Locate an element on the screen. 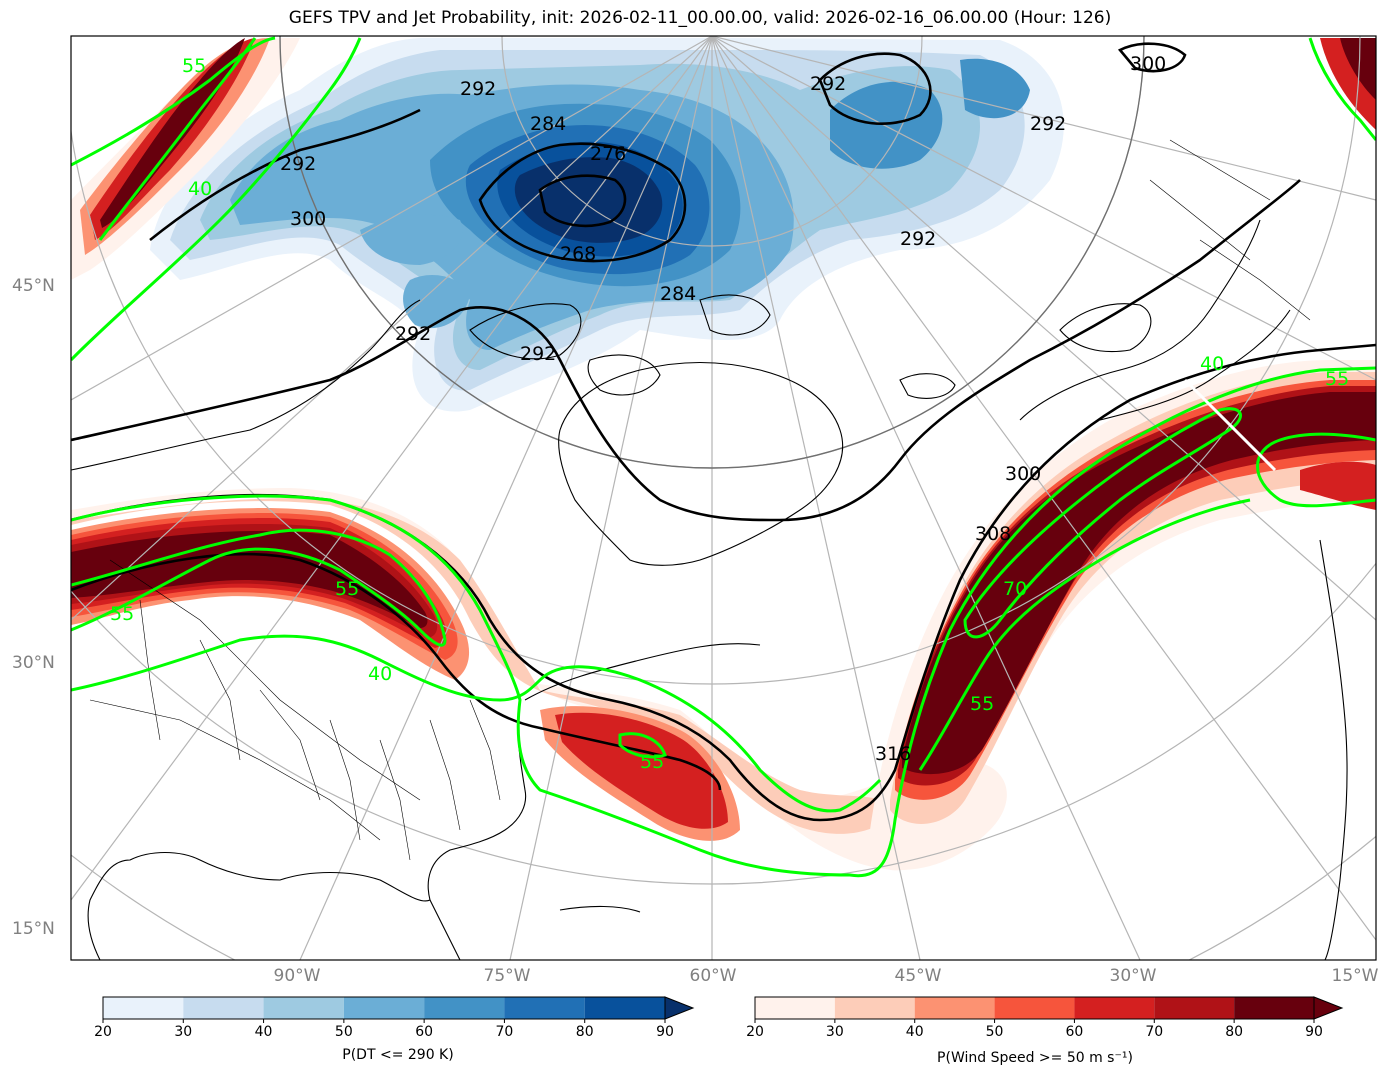  lon-label: 15°W is located at coordinates (1355, 976).